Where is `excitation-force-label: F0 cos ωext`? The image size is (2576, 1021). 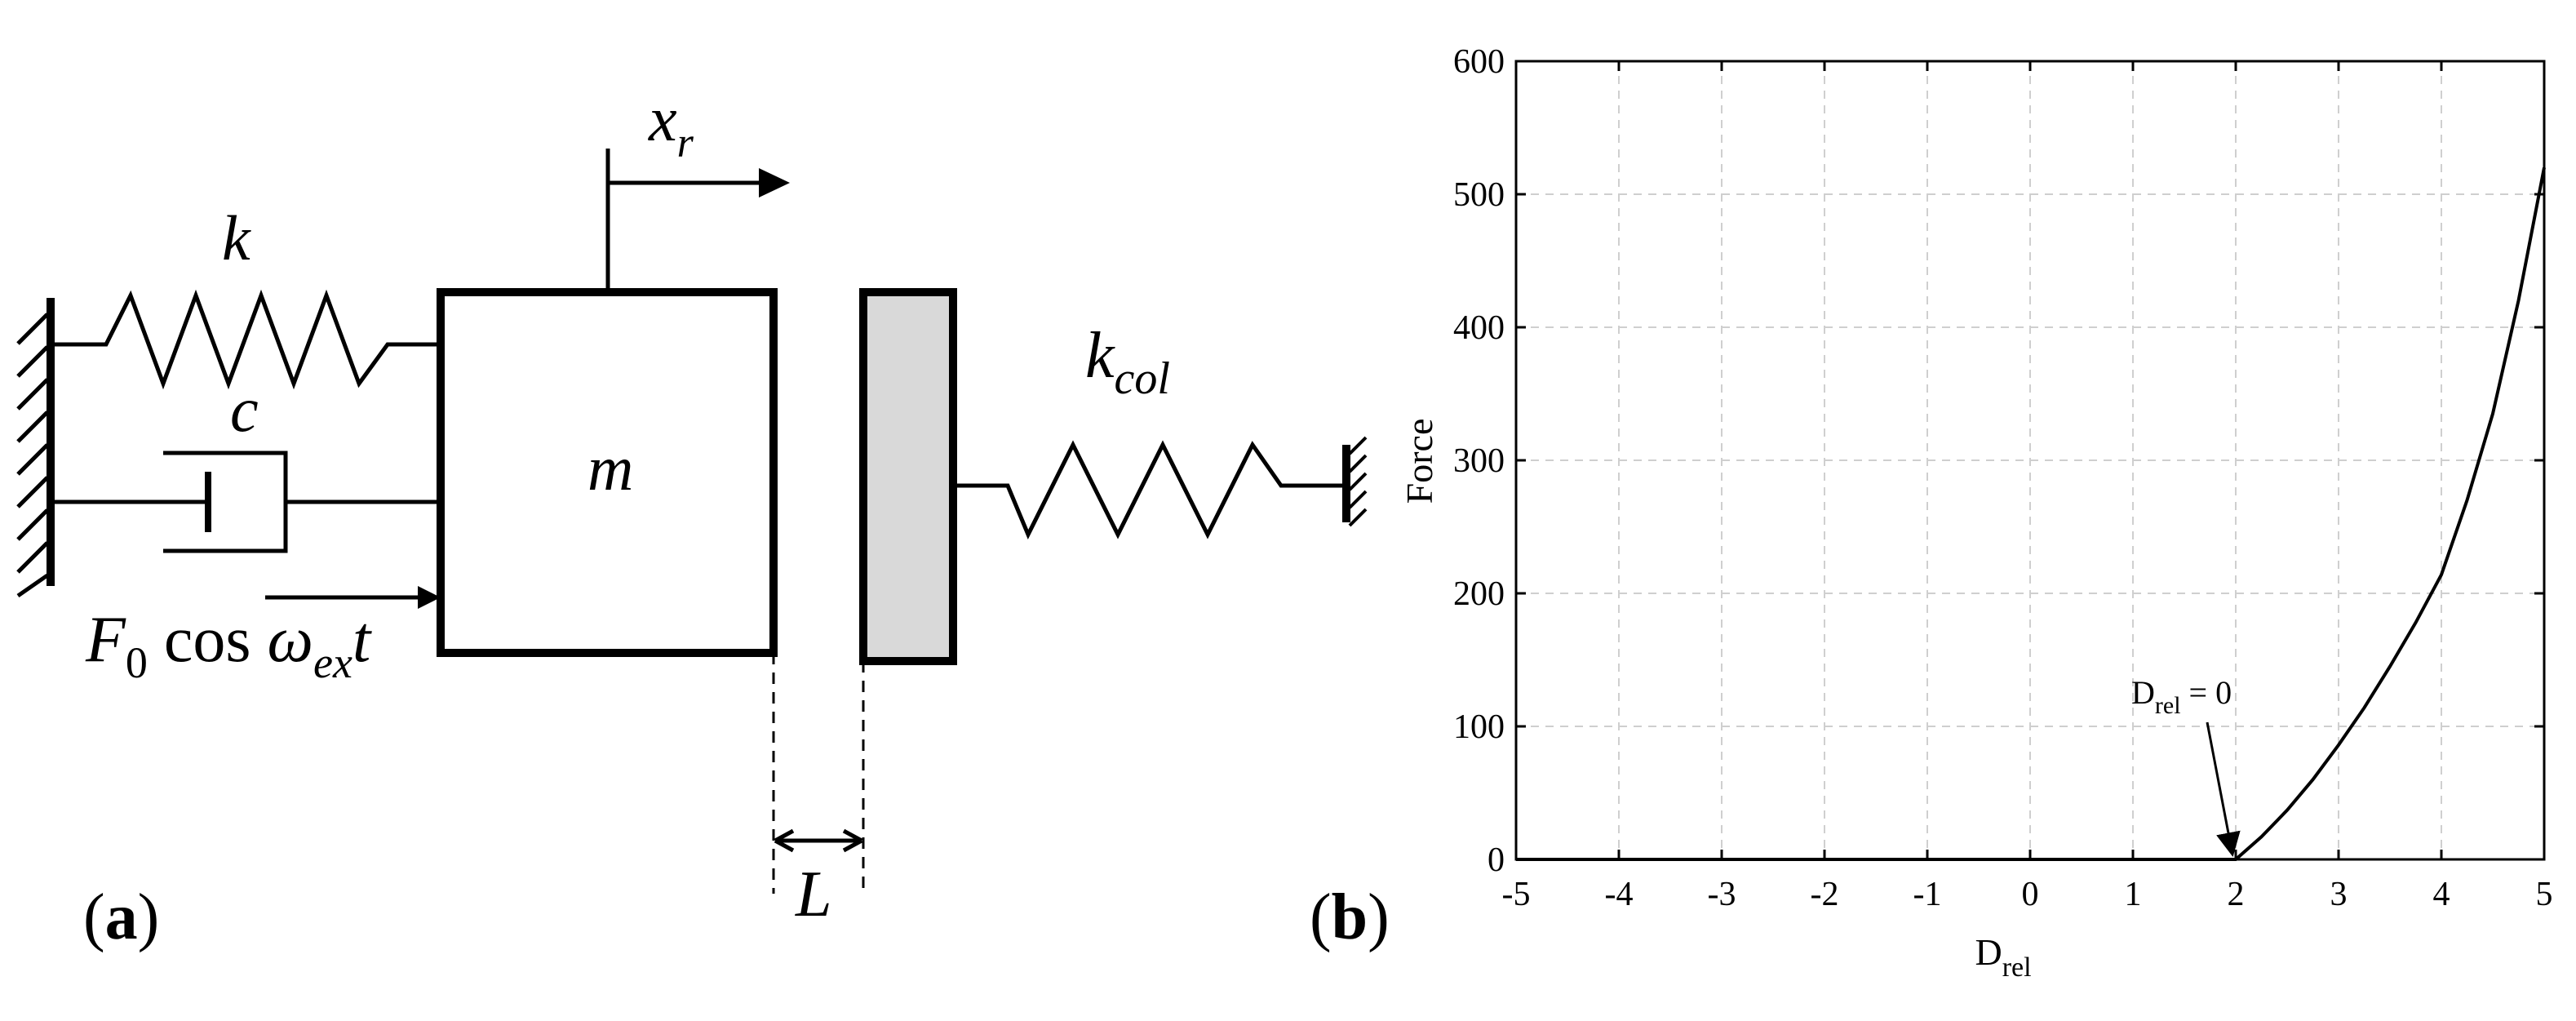 excitation-force-label: F0 cos ωext is located at coordinates (228, 645).